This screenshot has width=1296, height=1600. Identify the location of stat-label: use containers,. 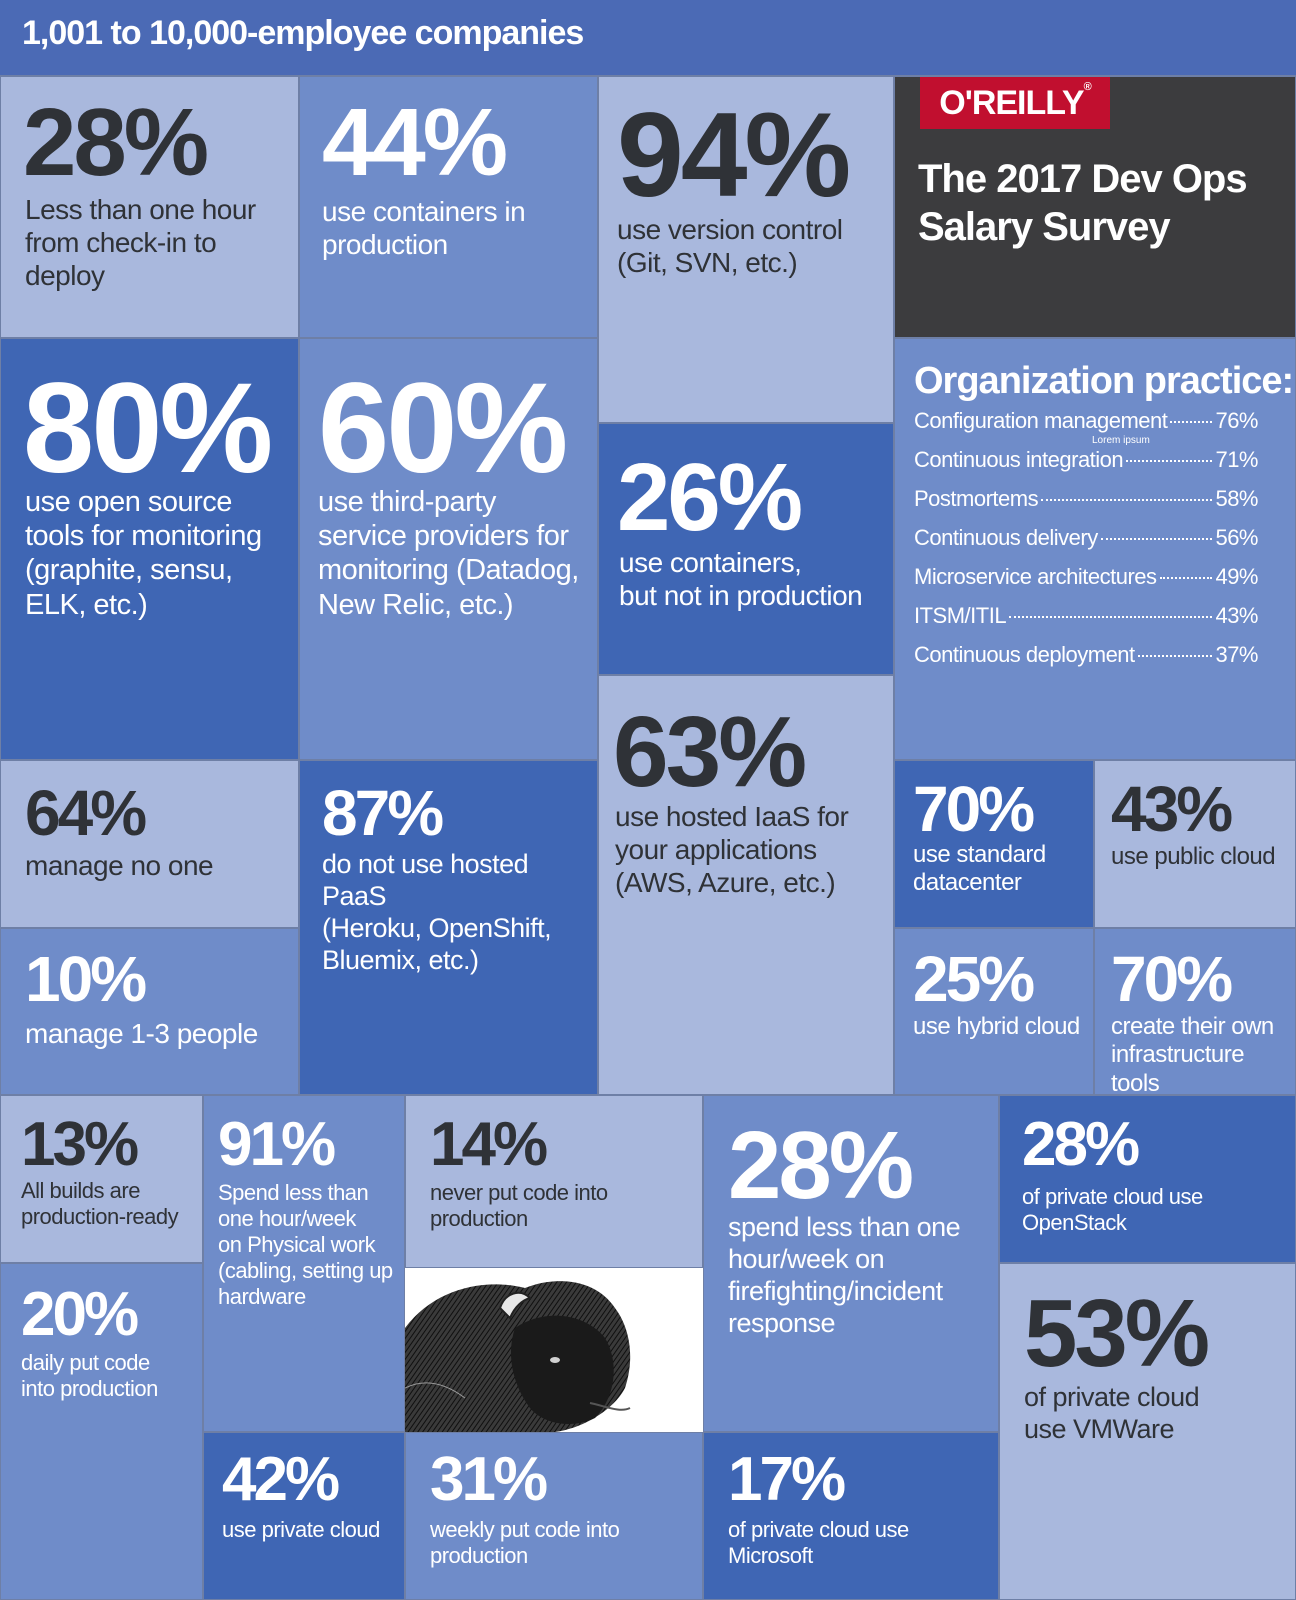
(710, 562).